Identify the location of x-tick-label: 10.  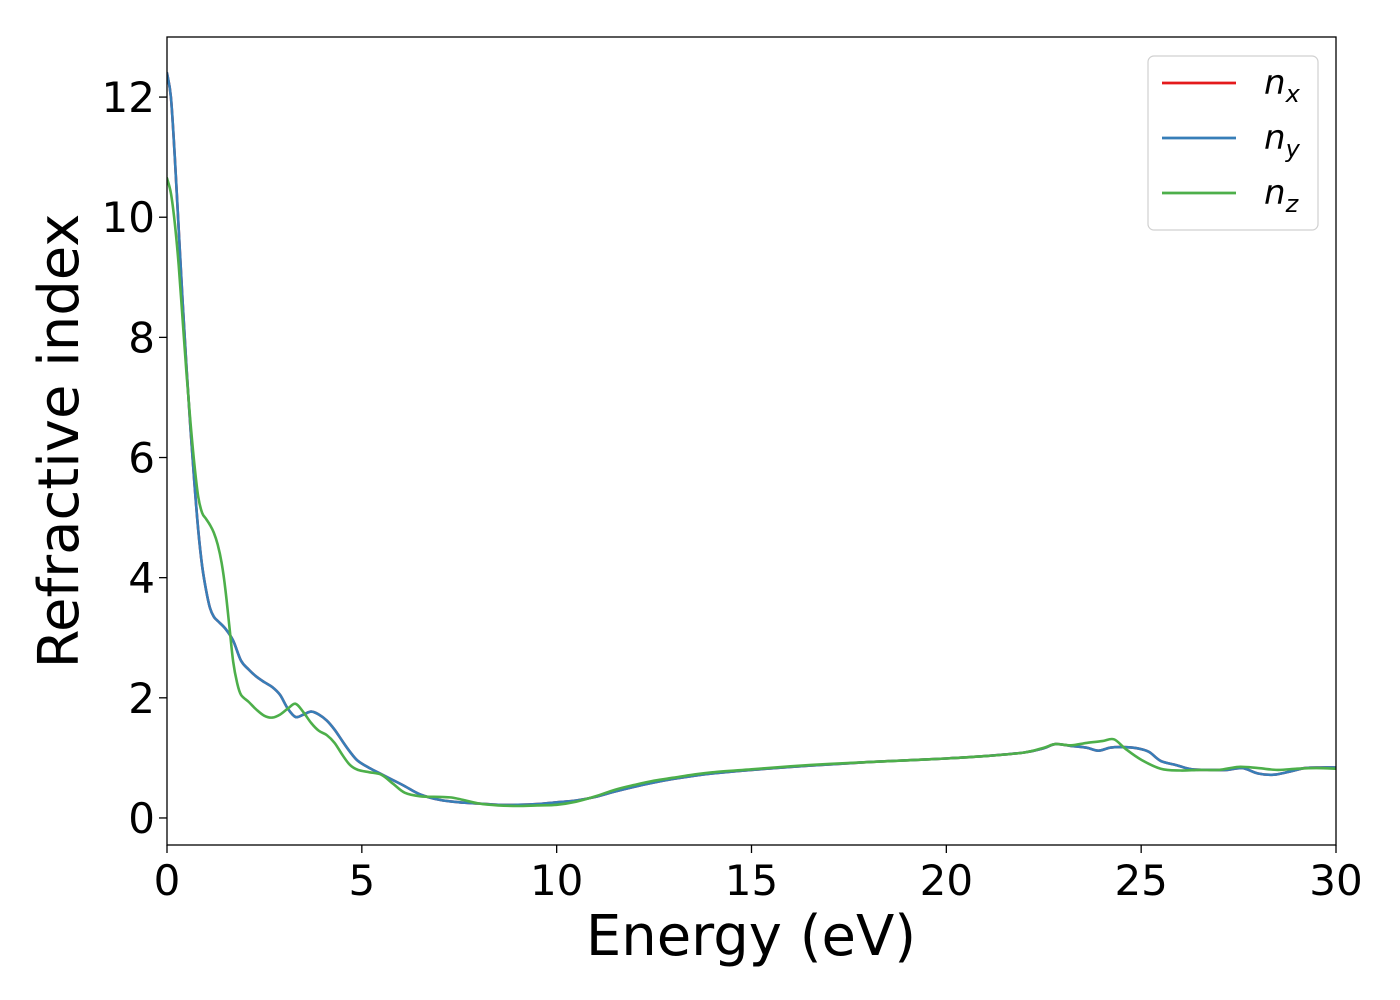
(556, 880).